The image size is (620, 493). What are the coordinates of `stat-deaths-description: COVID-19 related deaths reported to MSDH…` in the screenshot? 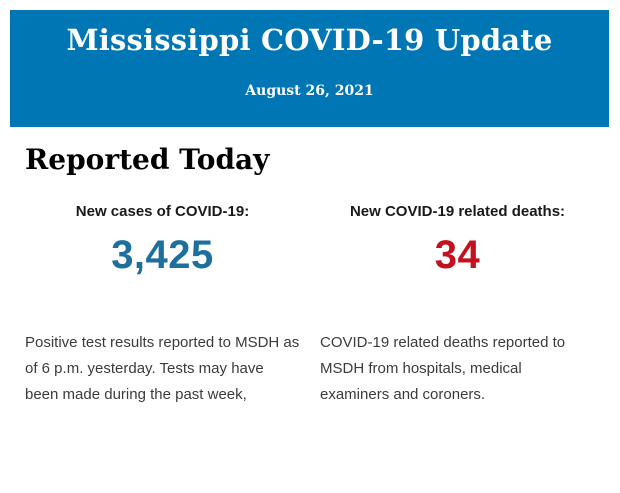 It's located at (443, 368).